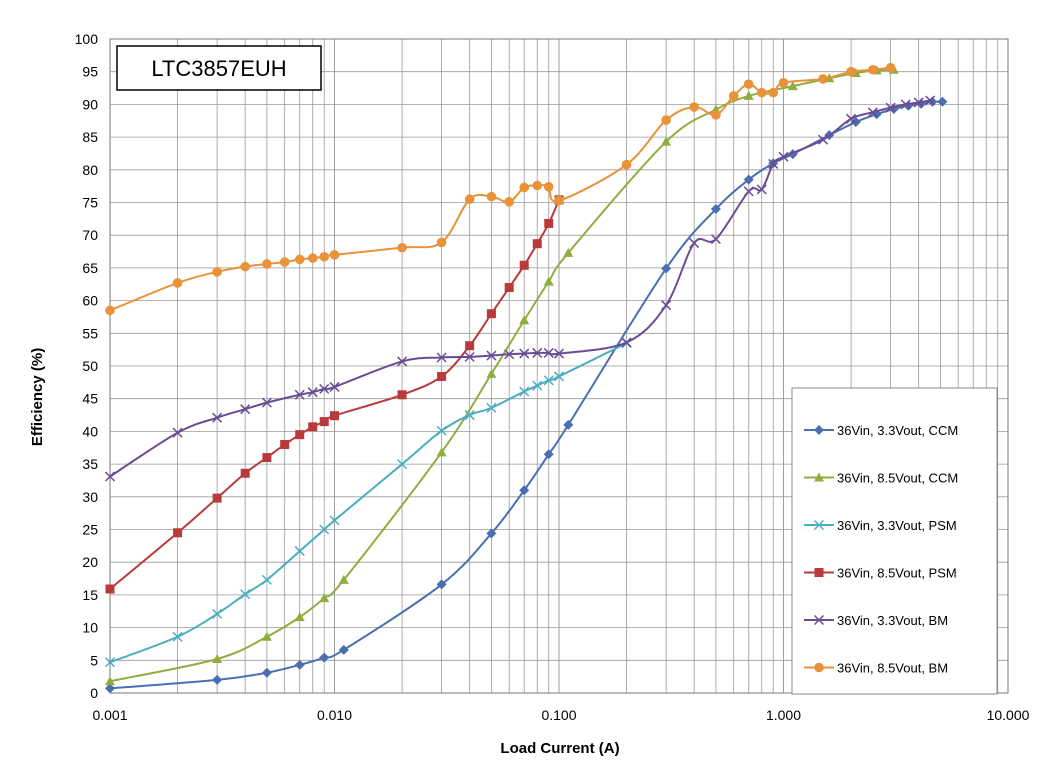 This screenshot has width=1042, height=770. What do you see at coordinates (783, 715) in the screenshot?
I see `x-tick-label: 1.000` at bounding box center [783, 715].